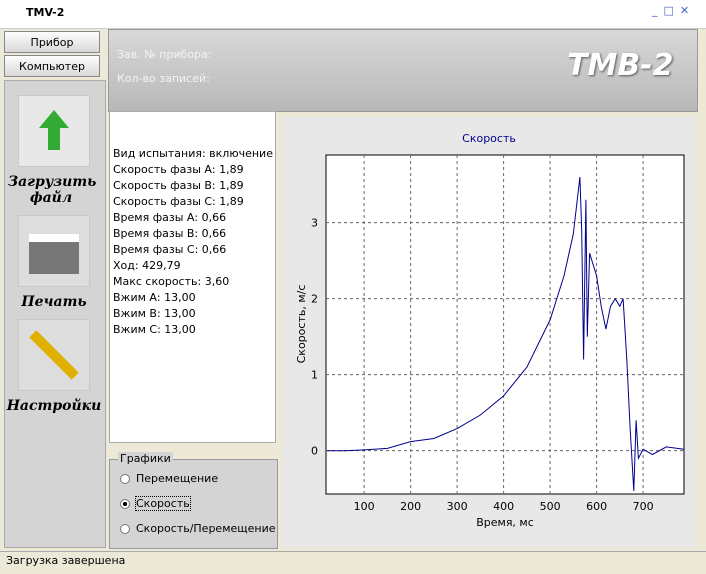  Describe the element at coordinates (54, 302) in the screenshot. I see `action-label: Печать` at that location.